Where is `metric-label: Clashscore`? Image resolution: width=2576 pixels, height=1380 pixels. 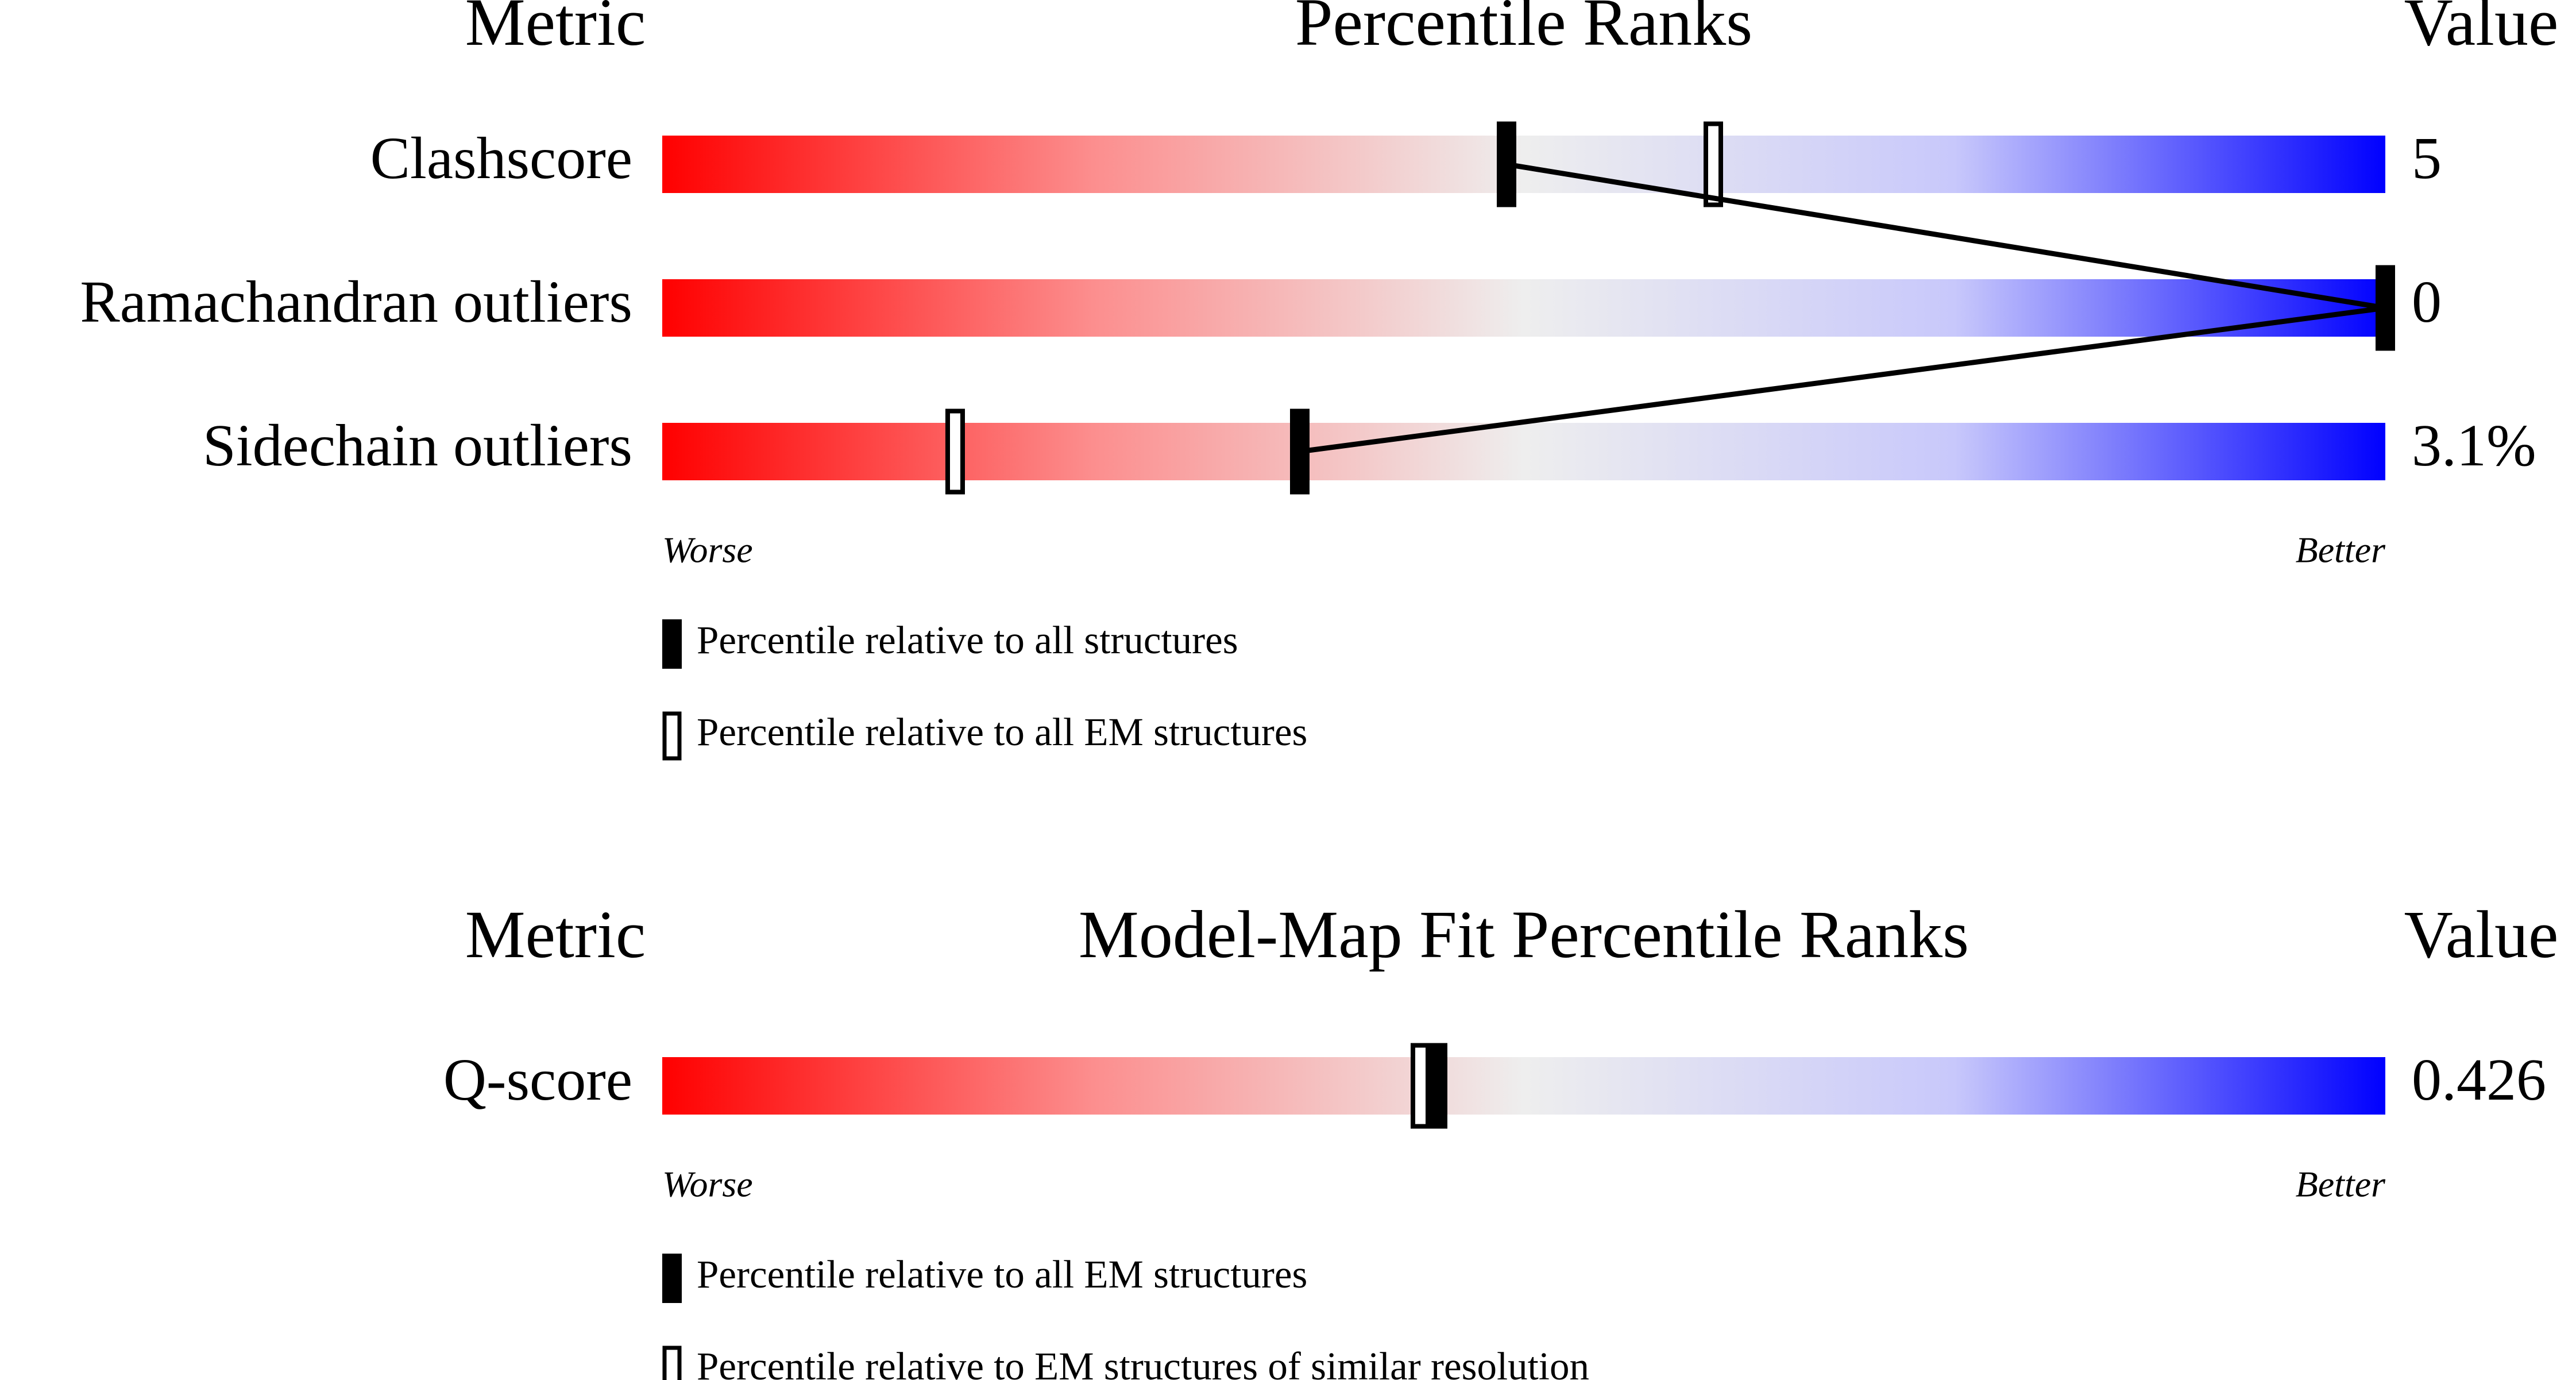
metric-label: Clashscore is located at coordinates (501, 158).